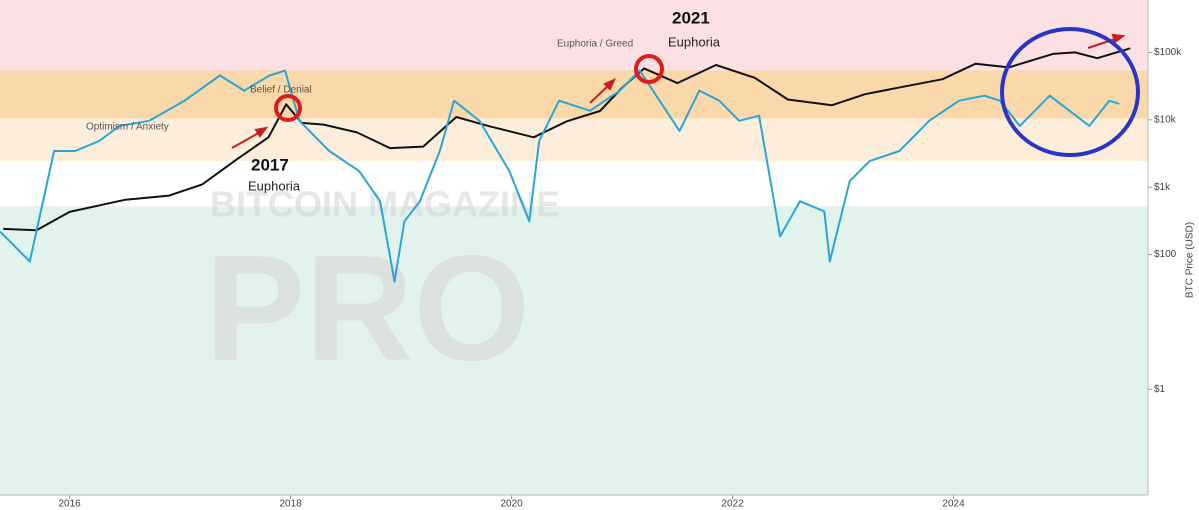  What do you see at coordinates (1162, 187) in the screenshot?
I see `y-tick-label: $1k` at bounding box center [1162, 187].